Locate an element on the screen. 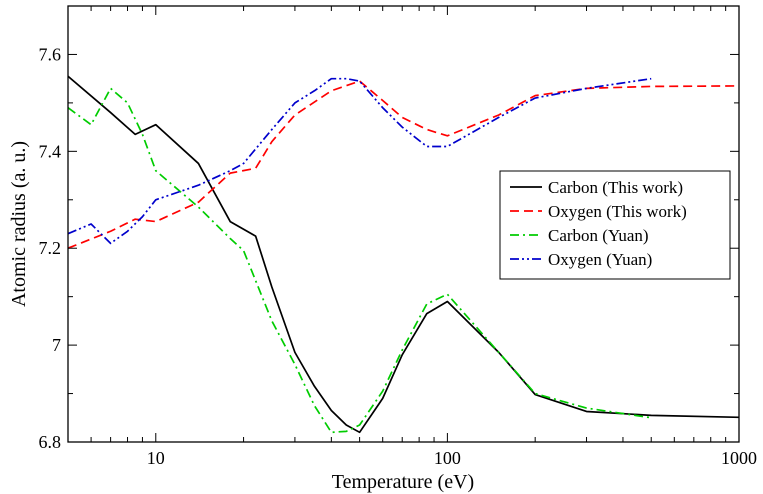 Image resolution: width=763 pixels, height=494 pixels. legend-label-0: Carbon (This work) is located at coordinates (615, 187).